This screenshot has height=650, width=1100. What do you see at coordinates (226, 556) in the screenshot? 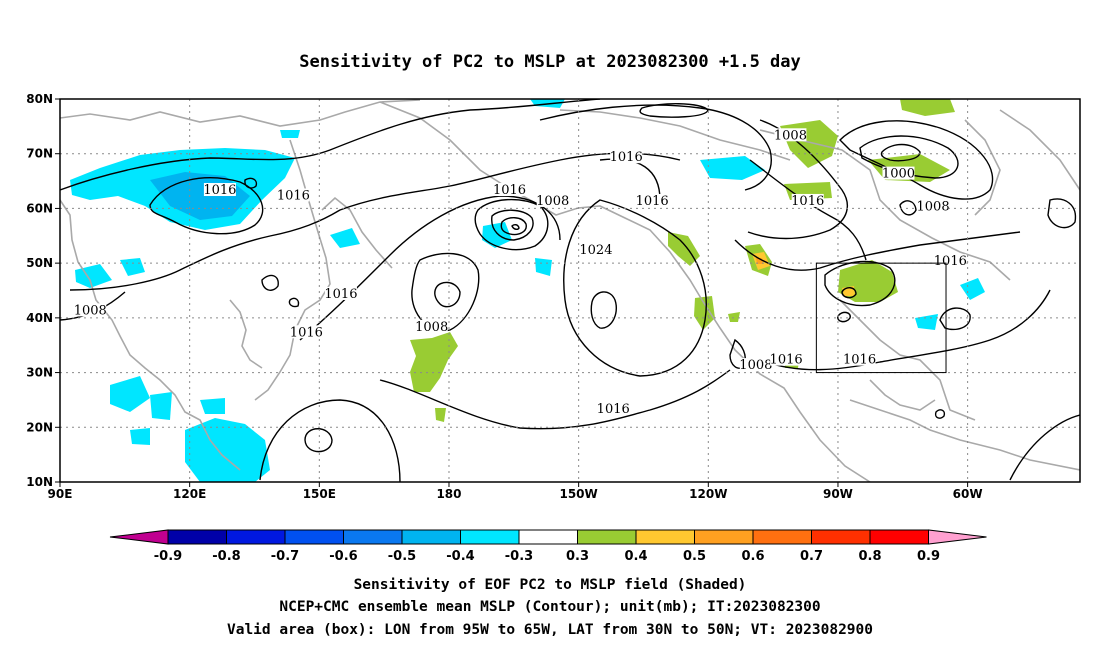
I see `colorbar-label: -0.8` at bounding box center [226, 556].